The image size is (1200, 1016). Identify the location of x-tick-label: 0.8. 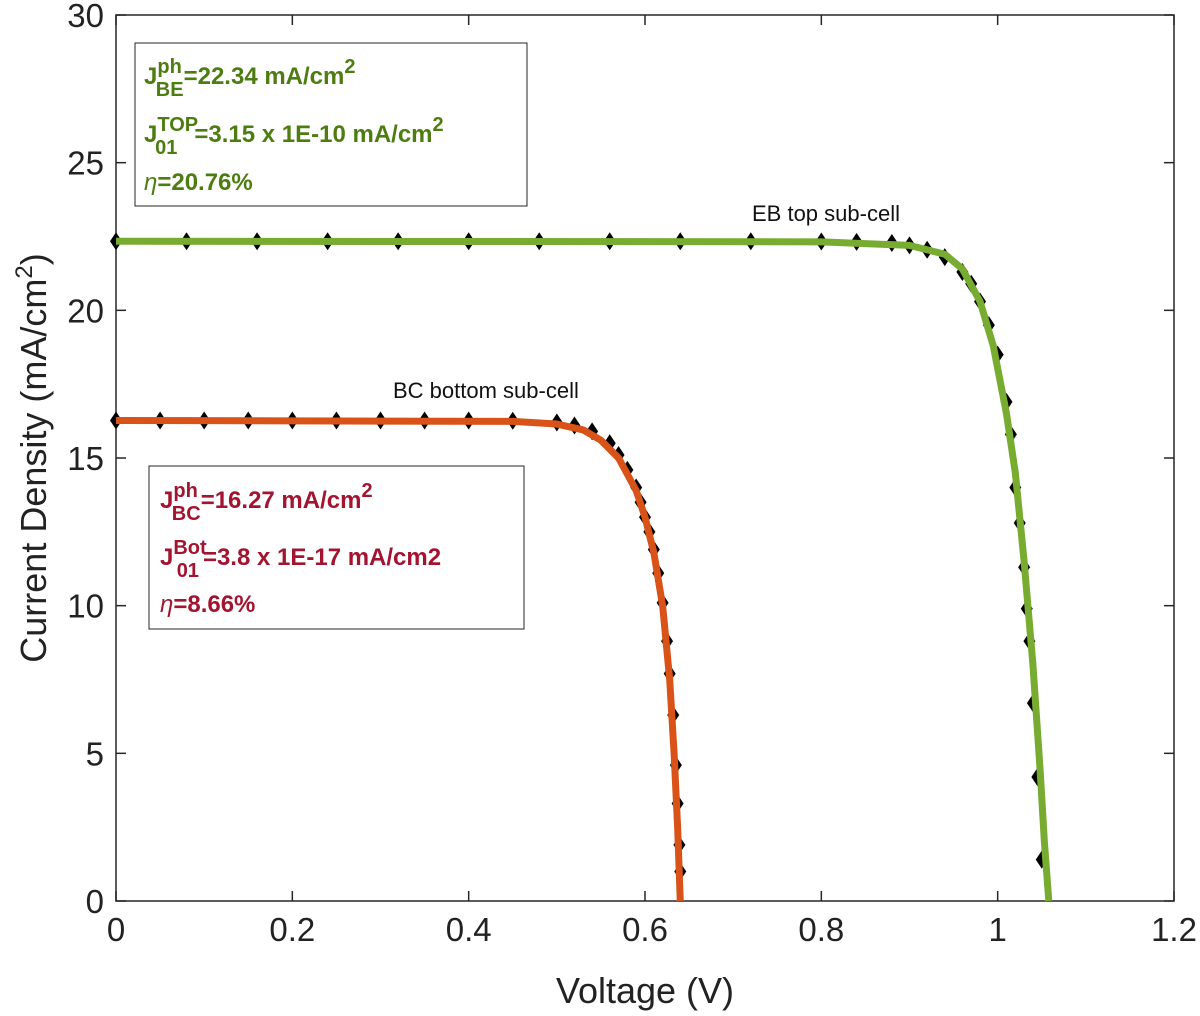
(821, 929).